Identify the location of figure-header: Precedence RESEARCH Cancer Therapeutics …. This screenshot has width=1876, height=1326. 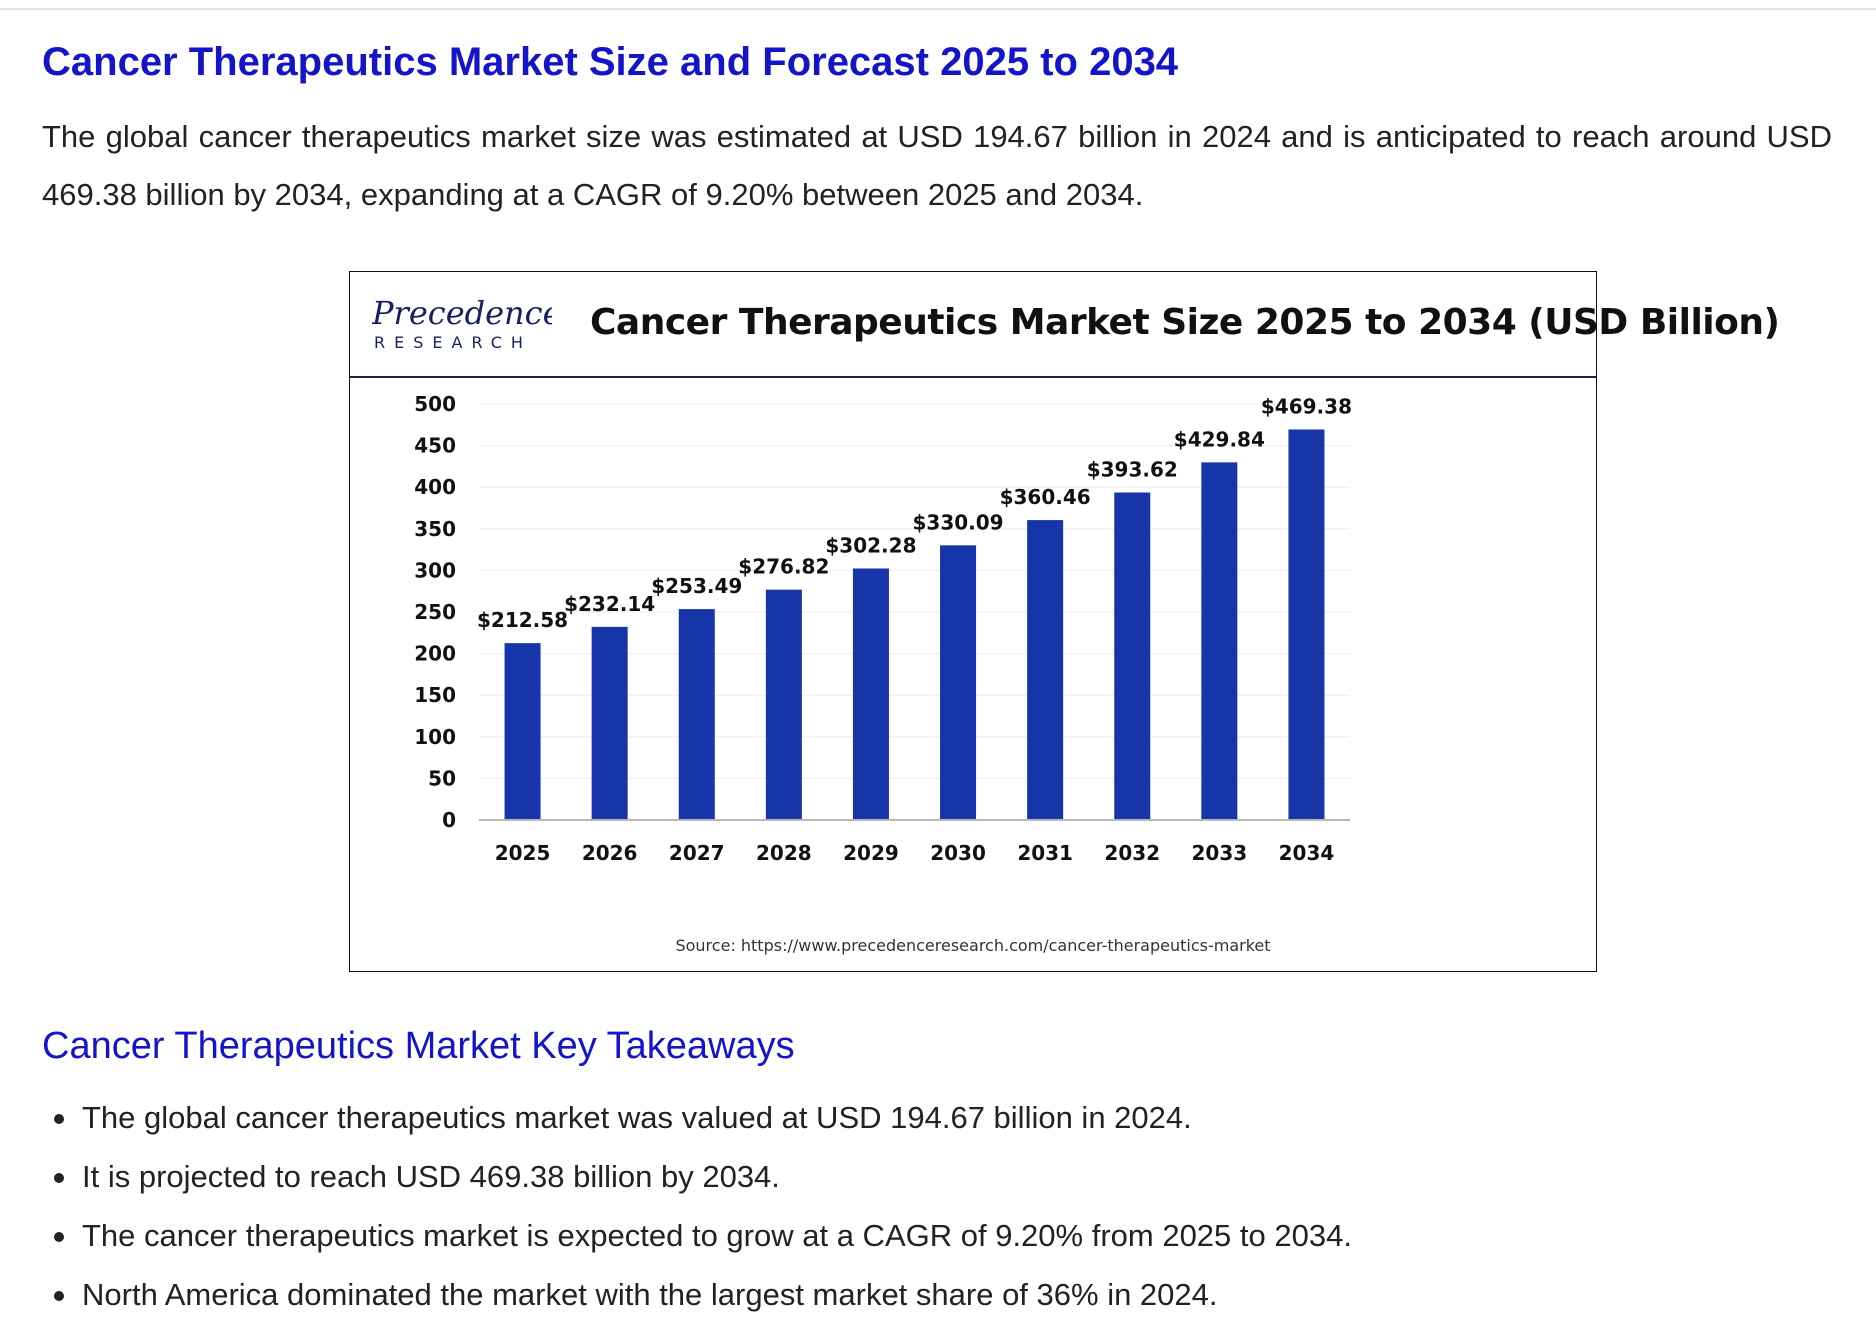
(1065, 325).